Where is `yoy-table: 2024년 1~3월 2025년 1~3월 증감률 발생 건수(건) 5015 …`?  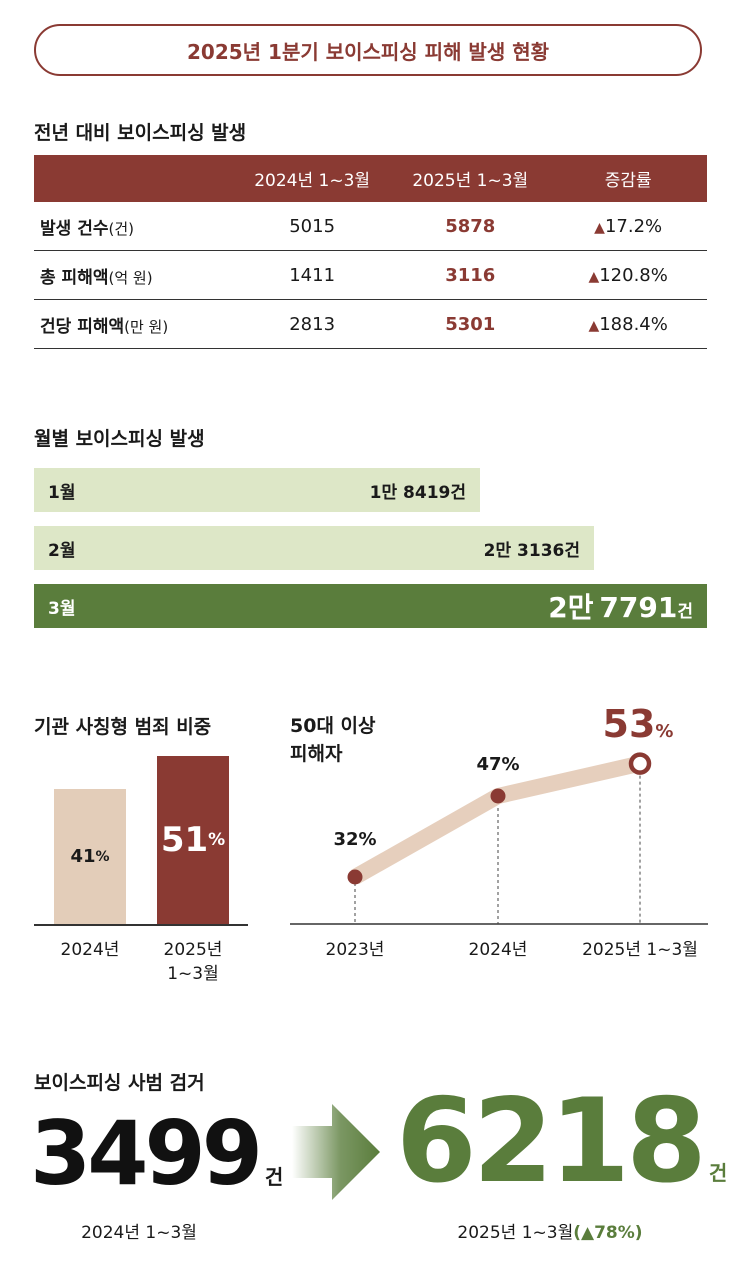 yoy-table: 2024년 1~3월 2025년 1~3월 증감률 발생 건수(건) 5015 … is located at coordinates (370, 252).